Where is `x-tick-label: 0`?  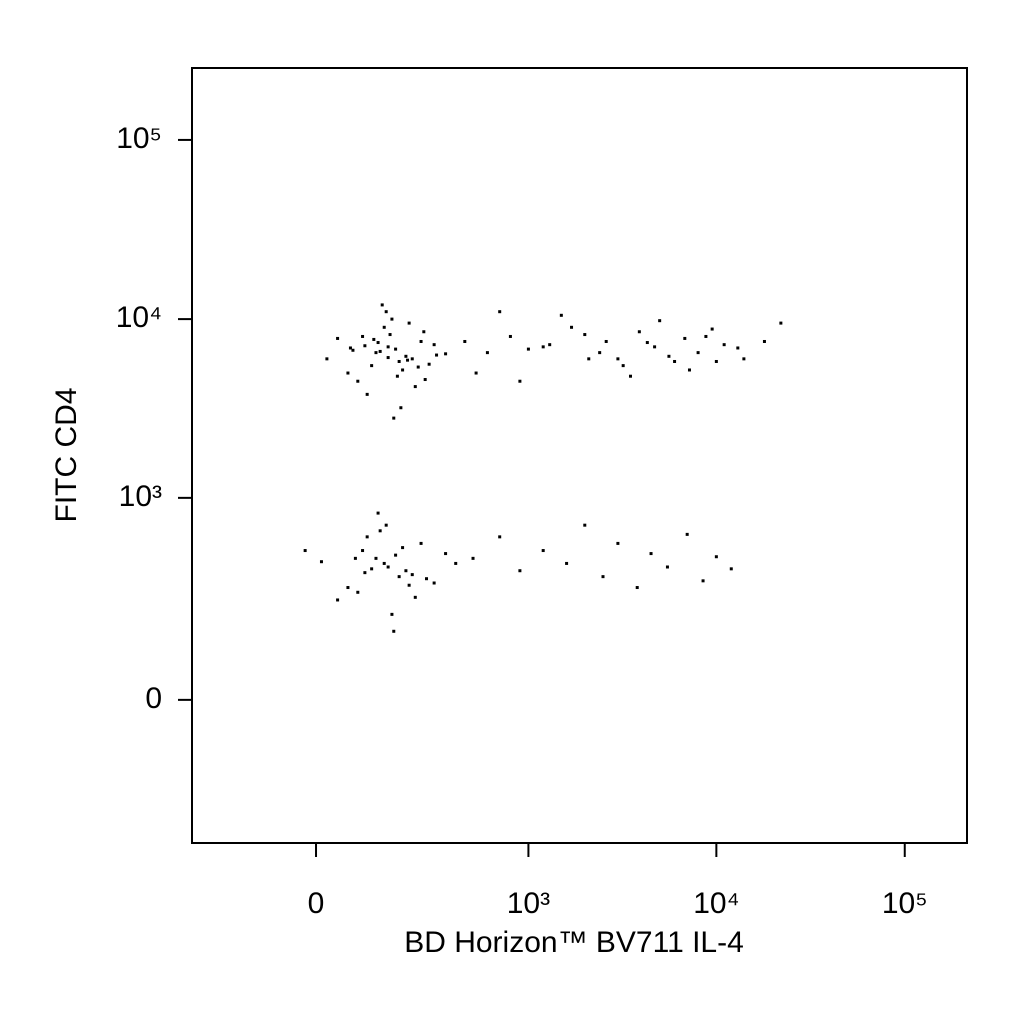
x-tick-label: 0 is located at coordinates (316, 903).